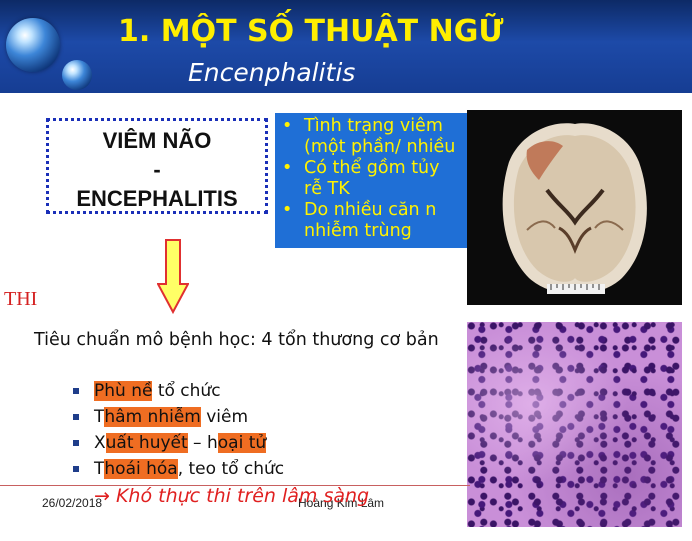 The height and width of the screenshot is (541, 692). Describe the element at coordinates (242, 443) in the screenshot. I see `highlight: oại tử` at that location.